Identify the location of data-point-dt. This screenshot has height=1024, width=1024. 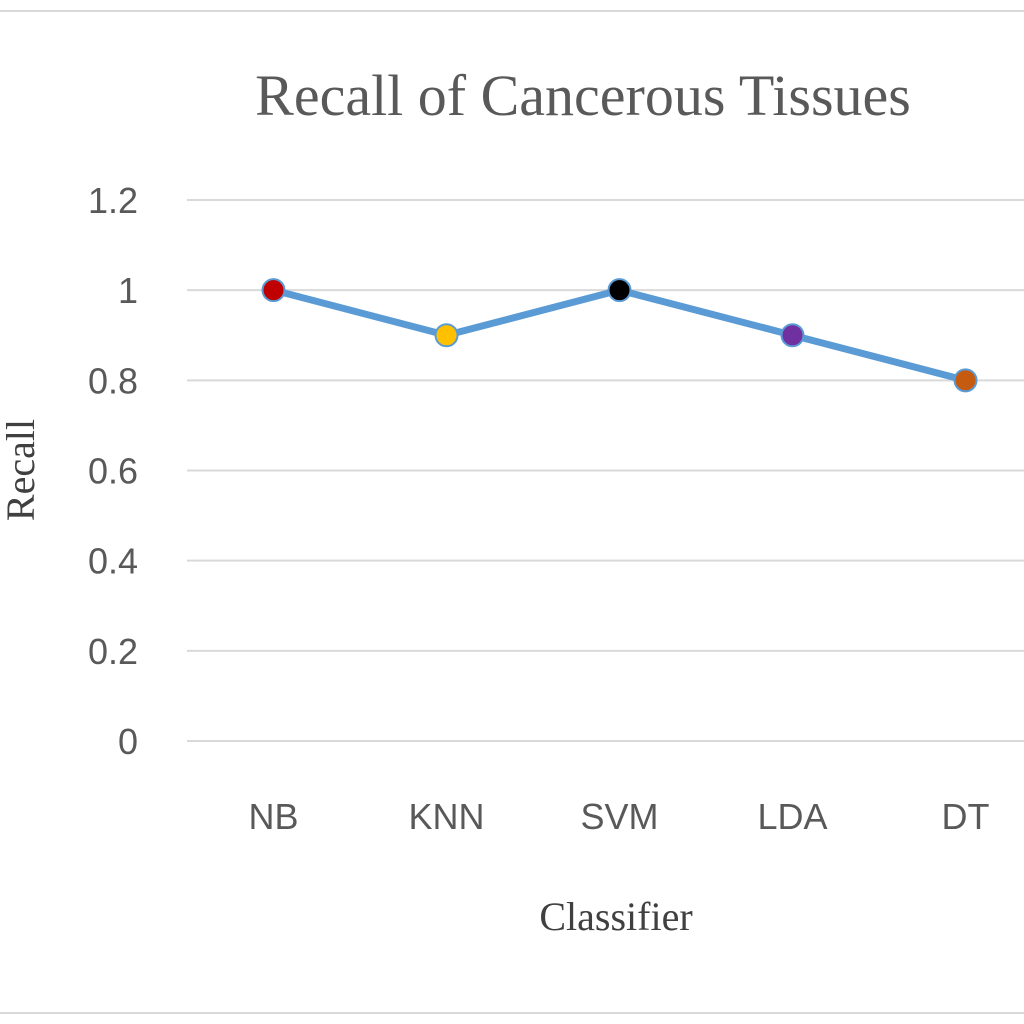
(965, 380).